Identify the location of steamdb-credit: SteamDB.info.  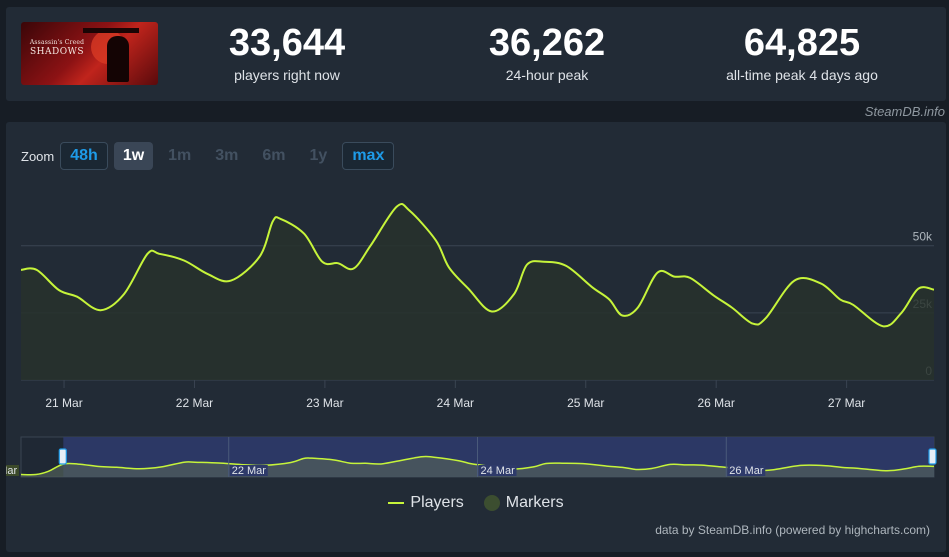
(904, 111).